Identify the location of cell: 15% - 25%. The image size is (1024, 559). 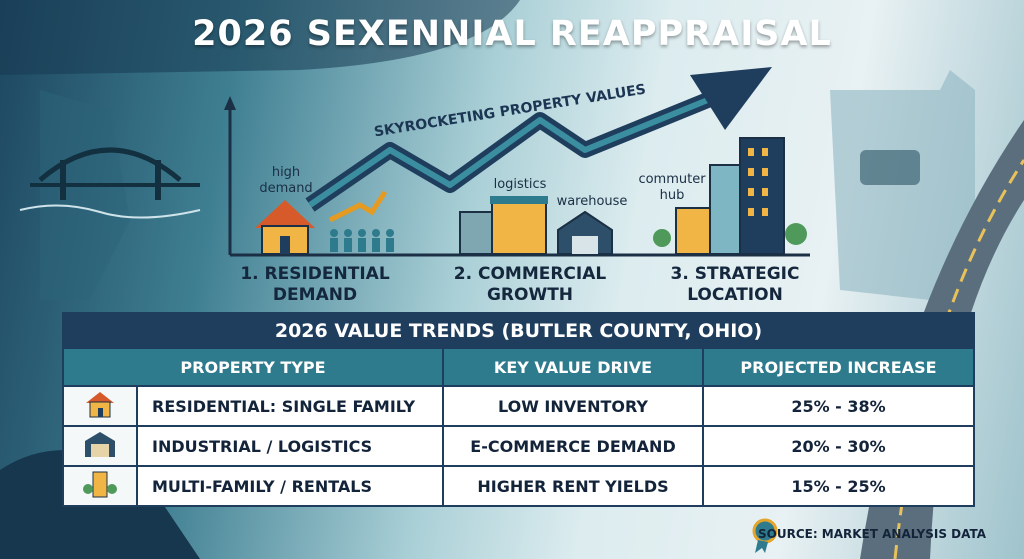
(838, 486).